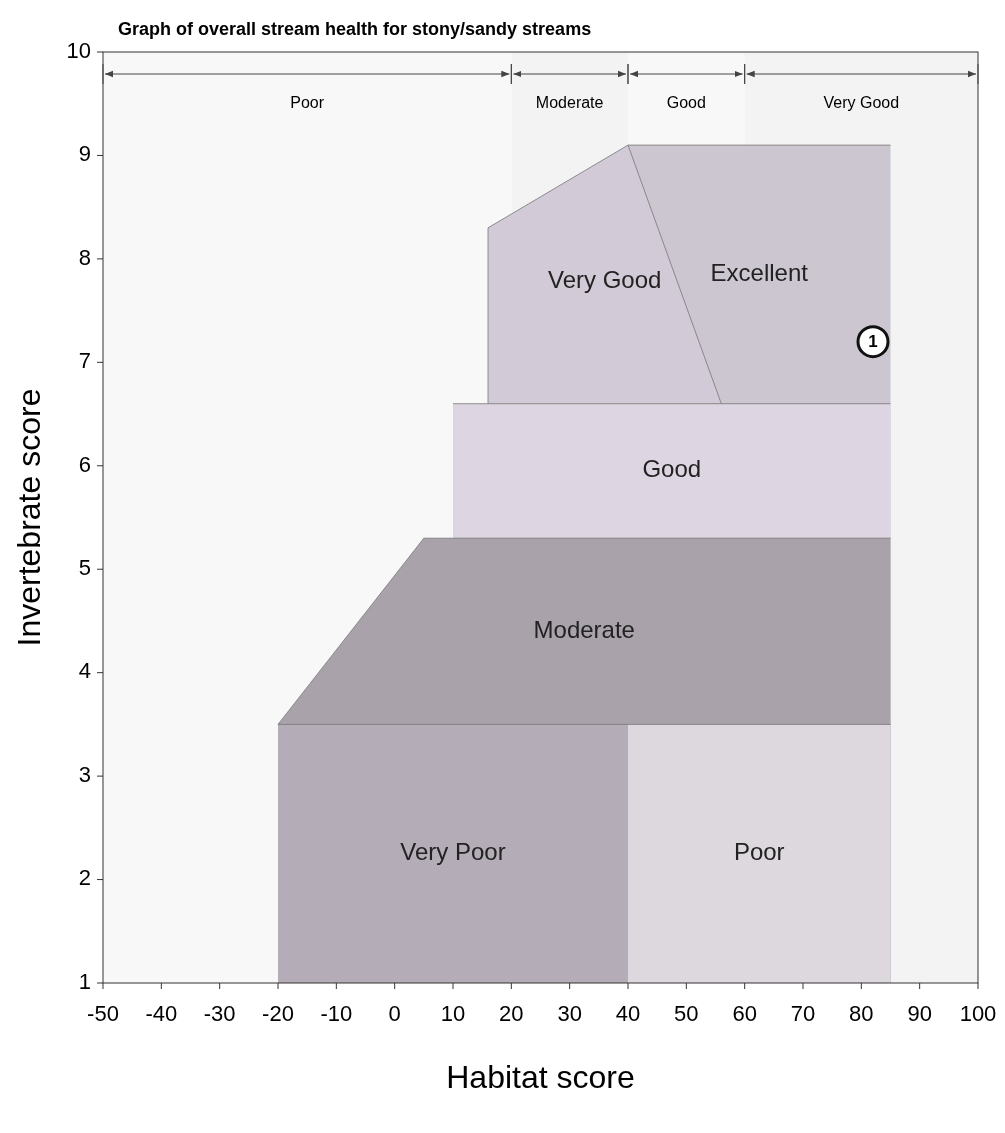  I want to click on x-tick-label: 0, so click(394, 1013).